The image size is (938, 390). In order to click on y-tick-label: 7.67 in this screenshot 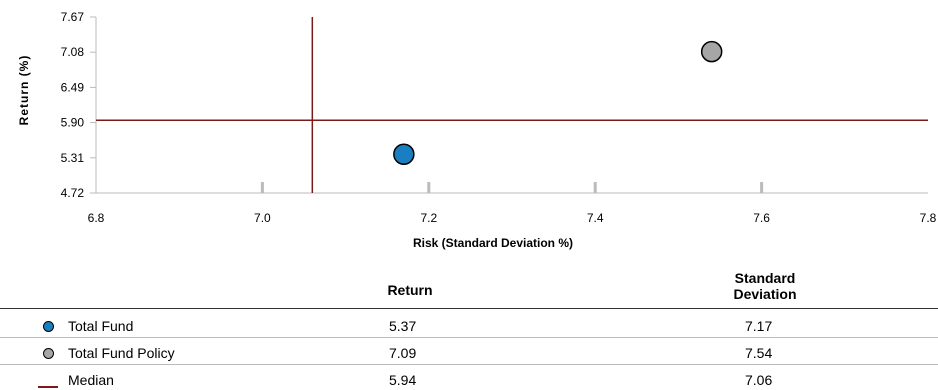, I will do `click(73, 17)`.